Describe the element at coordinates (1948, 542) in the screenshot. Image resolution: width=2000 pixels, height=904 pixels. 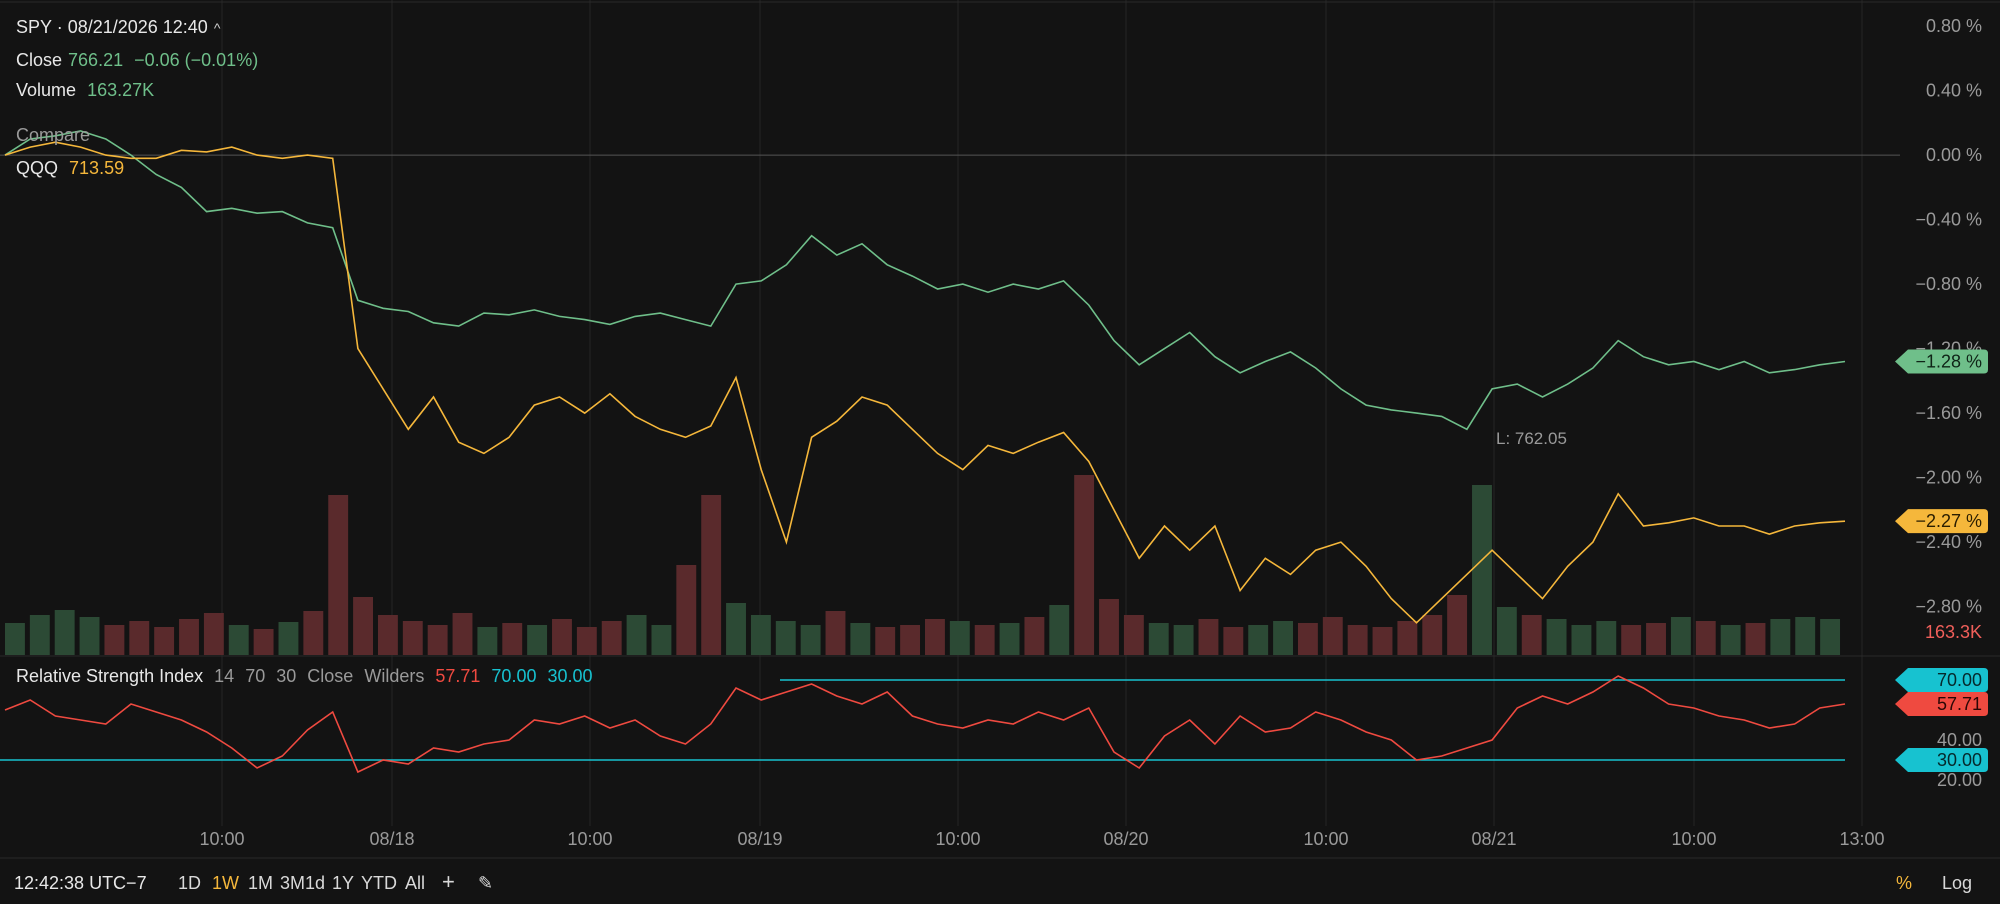
I see `price-tick-label-8: −2.40 %` at that location.